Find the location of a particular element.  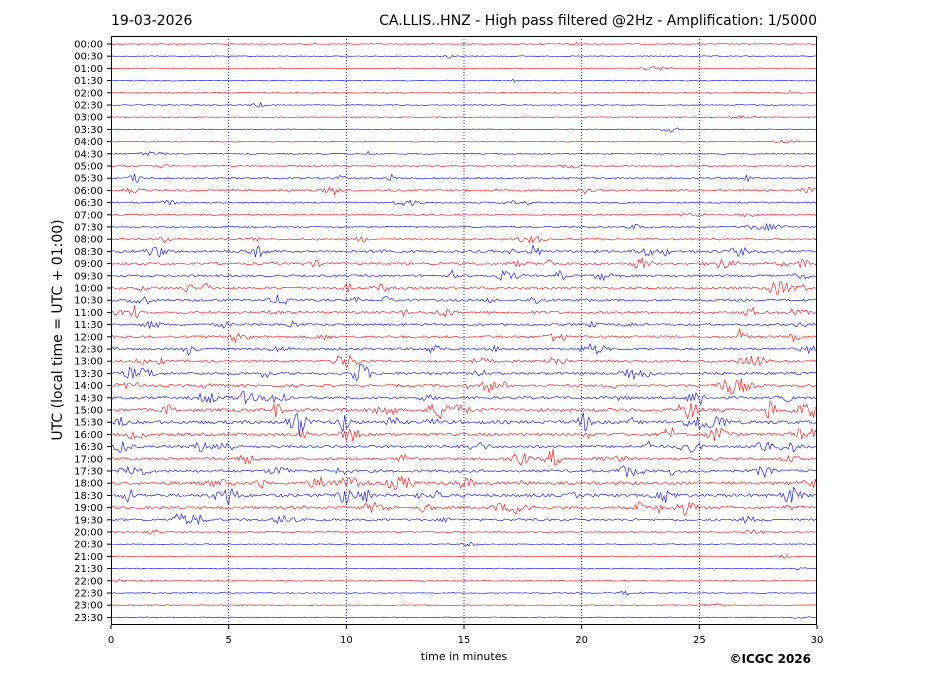

y-tick-label: 05:30 is located at coordinates (88, 179).